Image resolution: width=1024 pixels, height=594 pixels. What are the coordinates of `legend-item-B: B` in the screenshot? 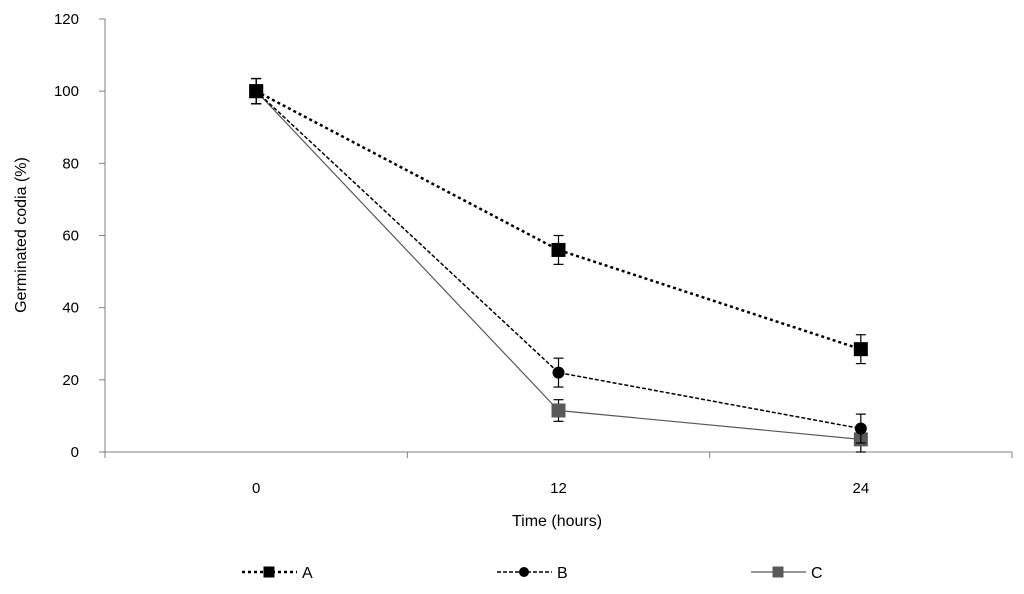 It's located at (532, 573).